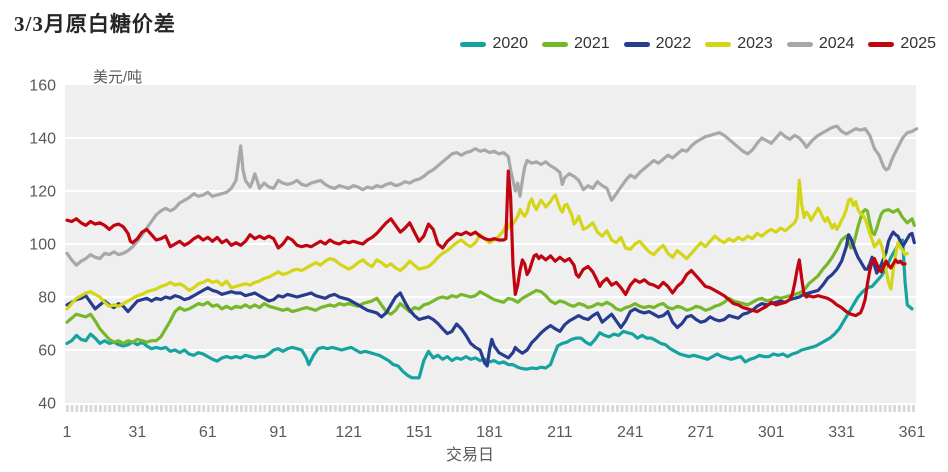 This screenshot has height=472, width=948. Describe the element at coordinates (560, 432) in the screenshot. I see `x-tick-label-211: 211` at that location.